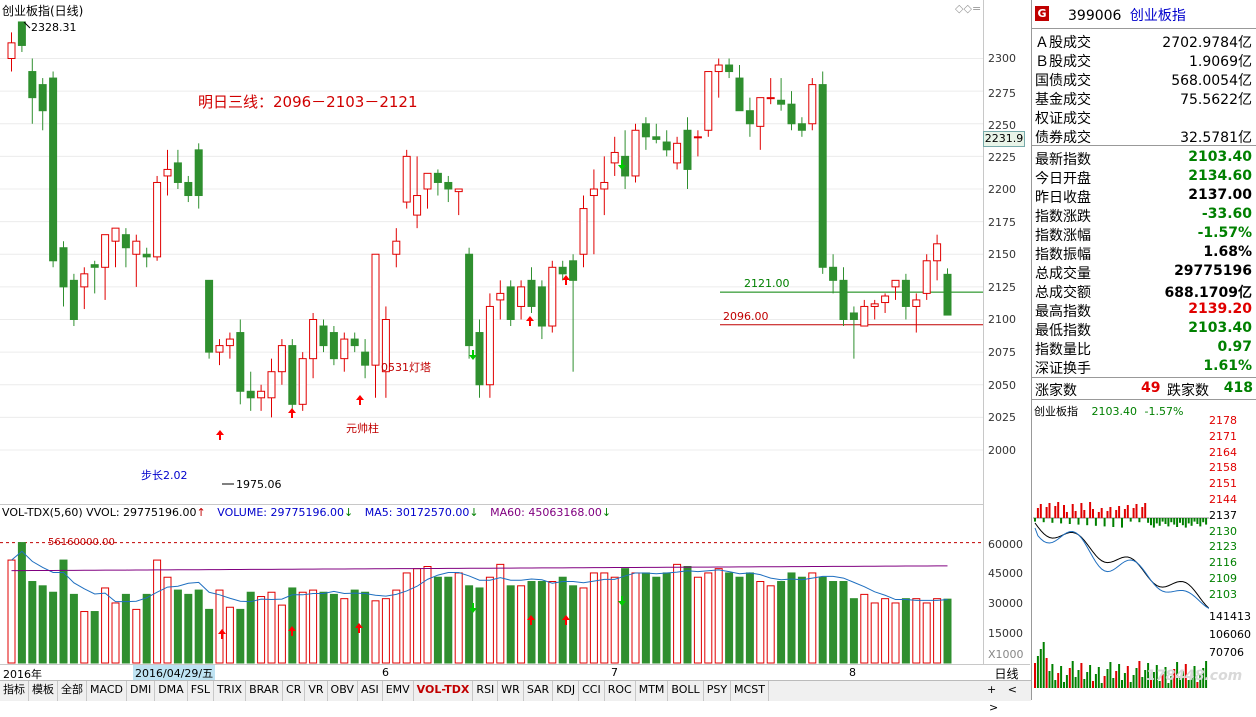  What do you see at coordinates (1002, 222) in the screenshot?
I see `y-tick: 2175` at bounding box center [1002, 222].